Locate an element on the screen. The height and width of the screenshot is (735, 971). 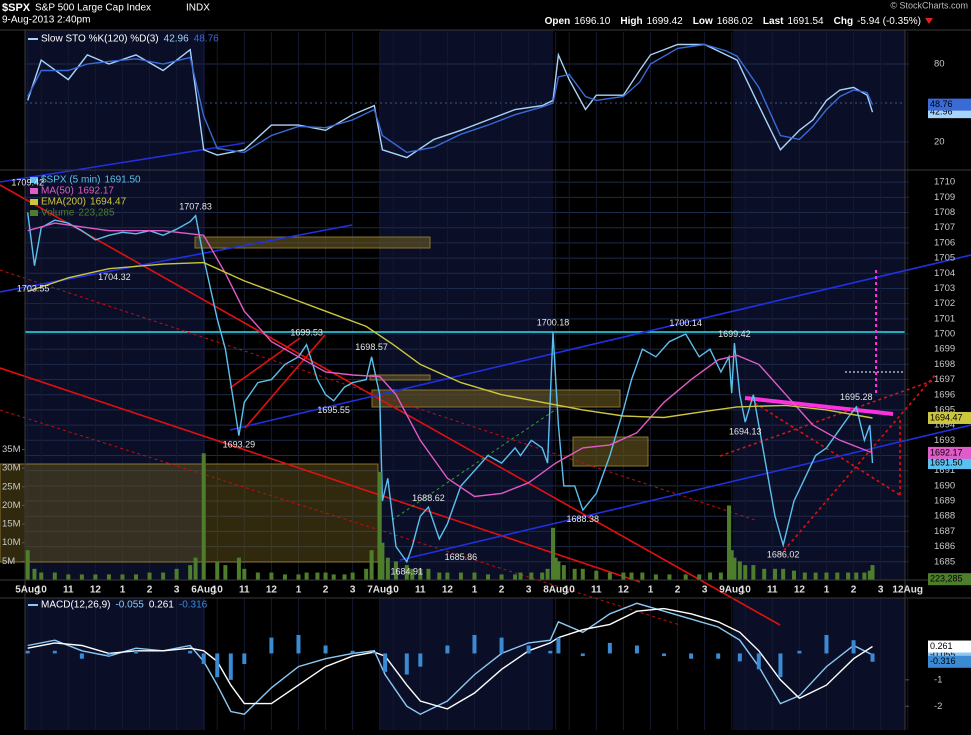
value-box-label: -0.055 is located at coordinates (943, 654).